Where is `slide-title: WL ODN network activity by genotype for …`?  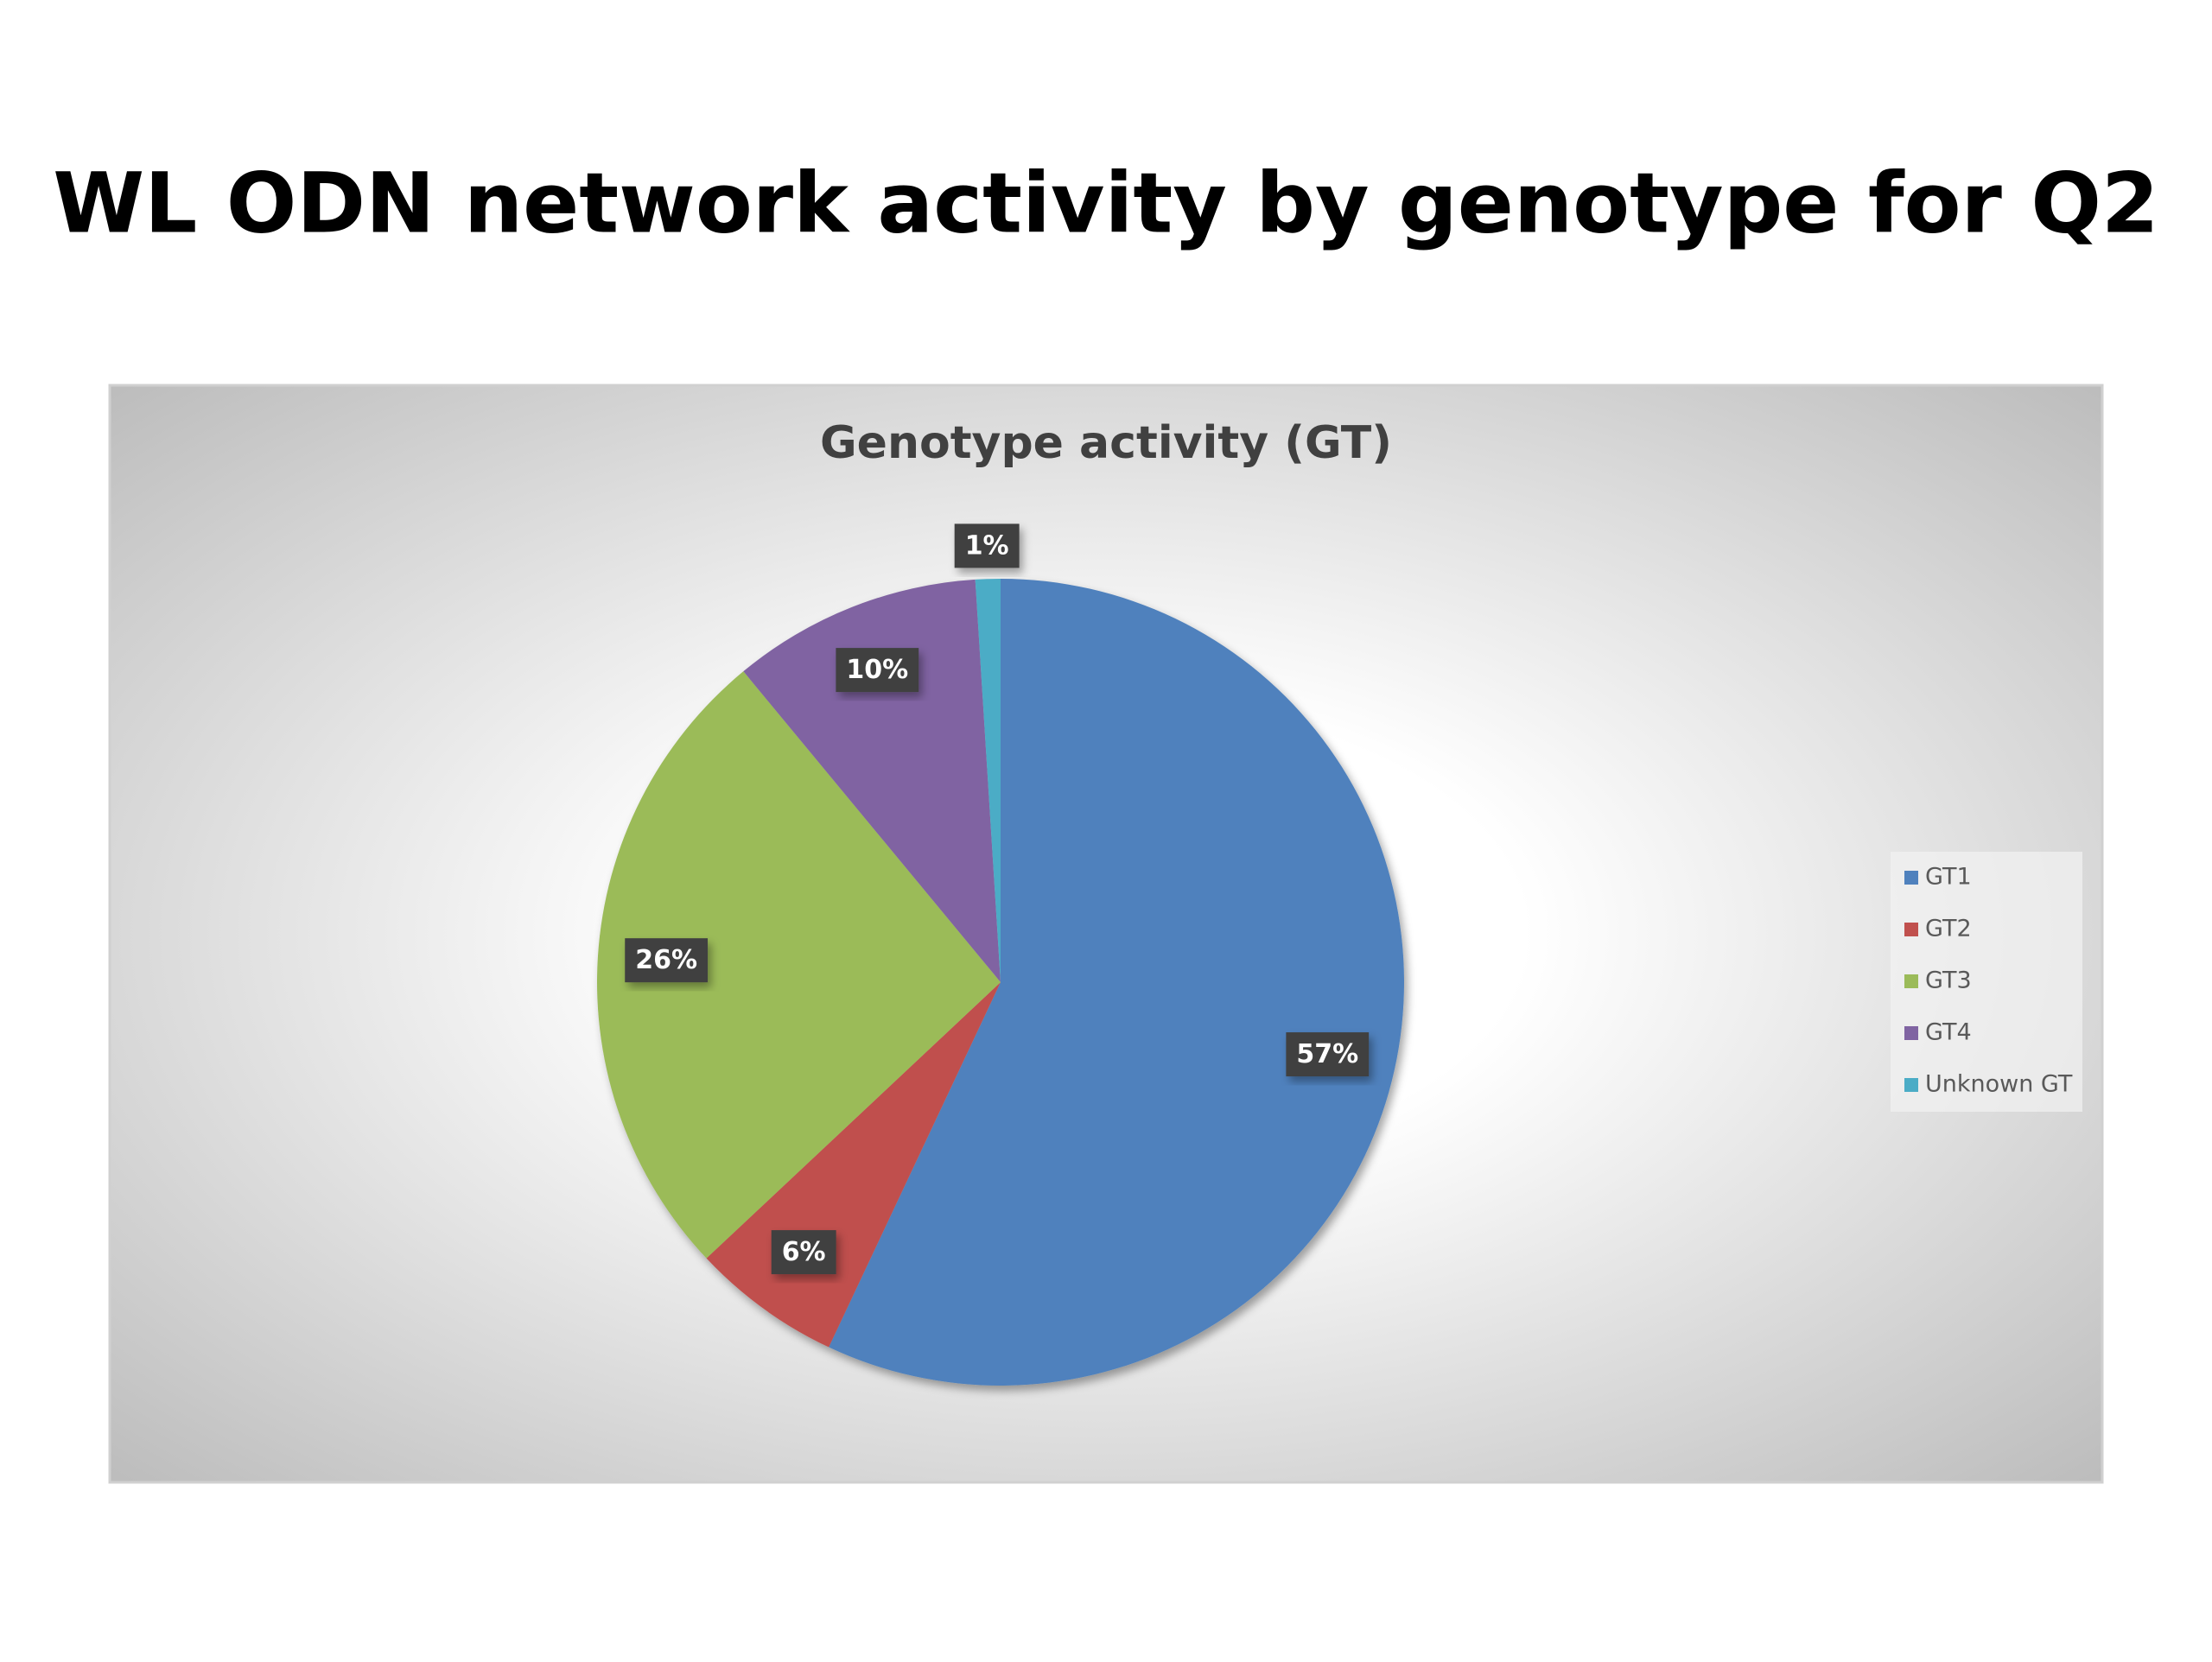 slide-title: WL ODN network activity by genotype for … is located at coordinates (1105, 203).